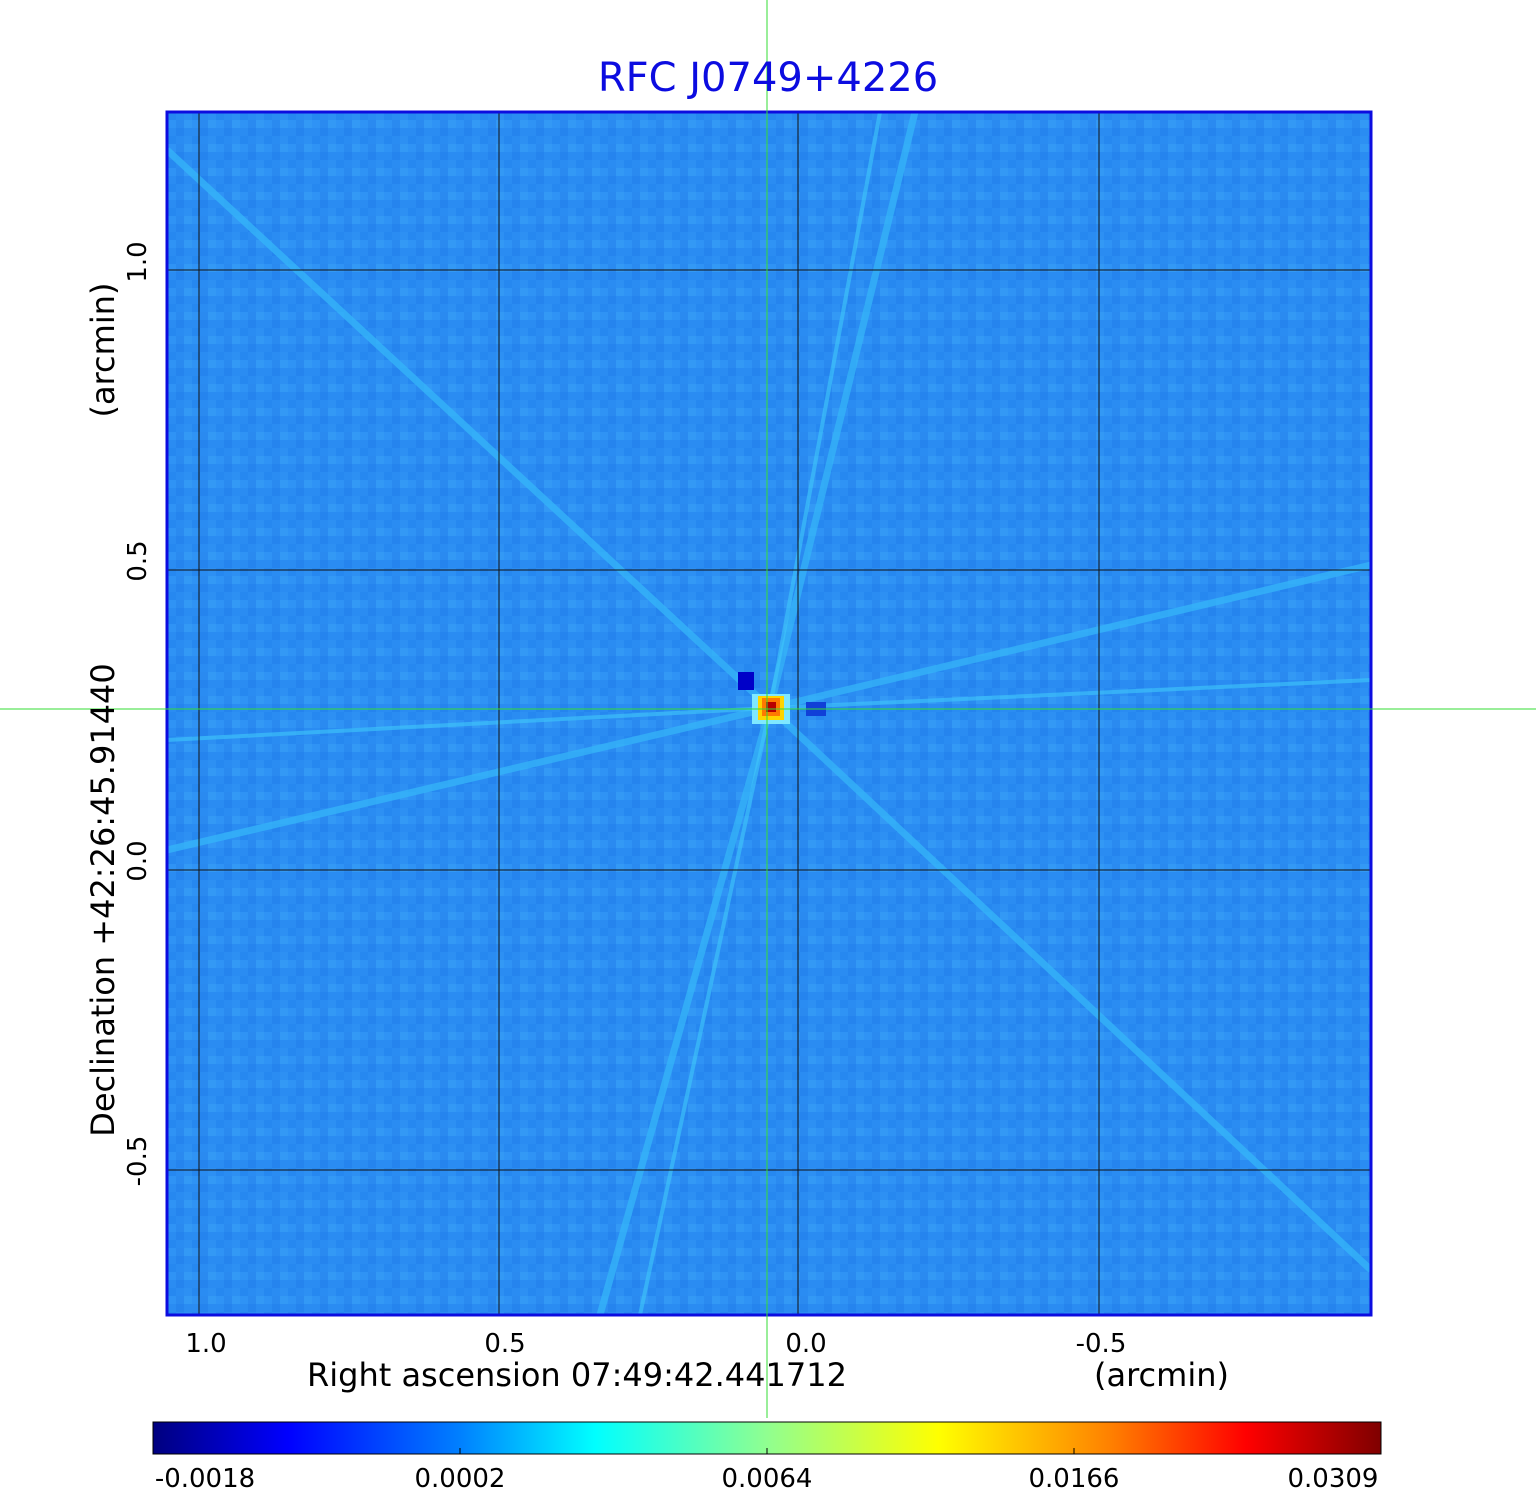 The image size is (1536, 1511). I want to click on x-tick-label: 0.0, so click(805, 1344).